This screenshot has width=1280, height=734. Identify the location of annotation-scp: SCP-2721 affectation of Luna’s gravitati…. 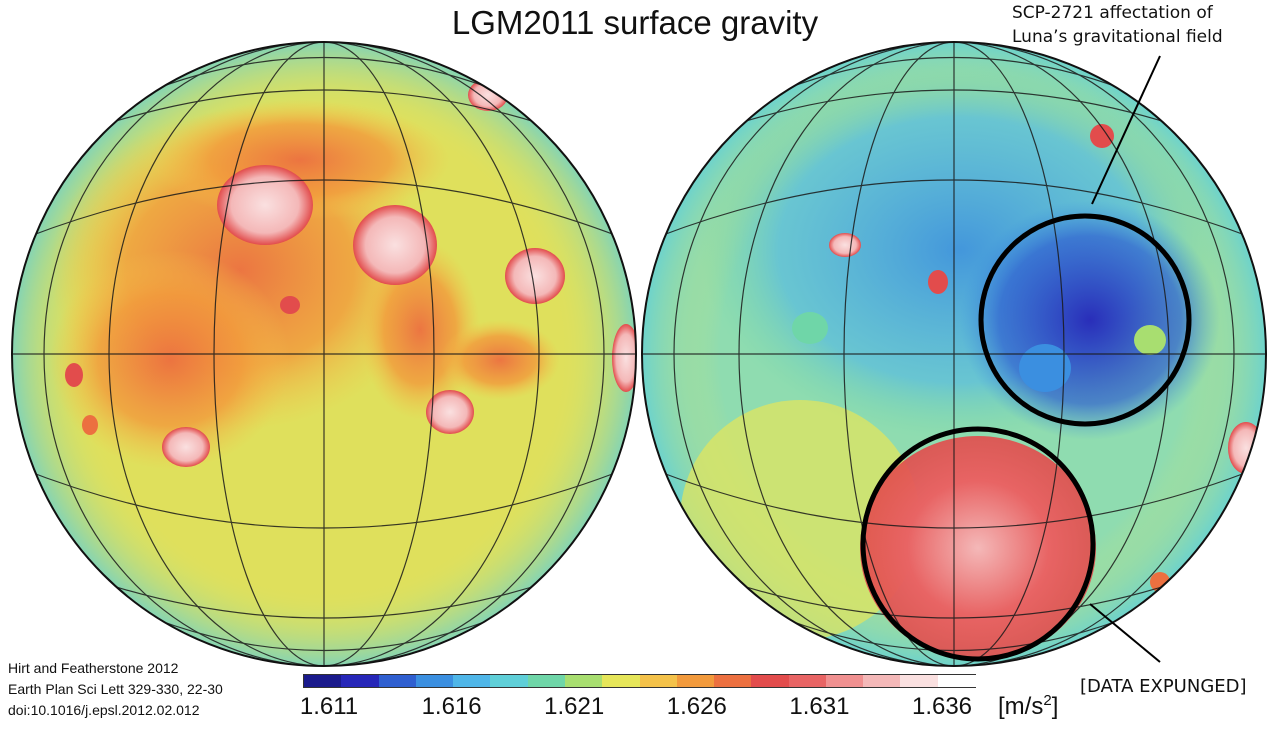
(1146, 25).